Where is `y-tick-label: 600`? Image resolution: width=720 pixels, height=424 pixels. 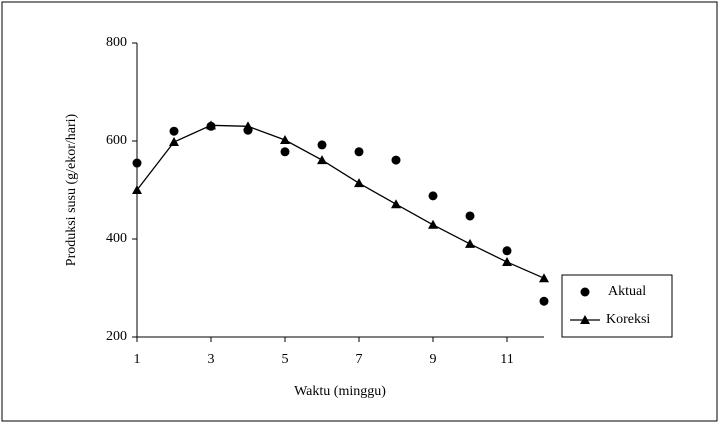 y-tick-label: 600 is located at coordinates (116, 140).